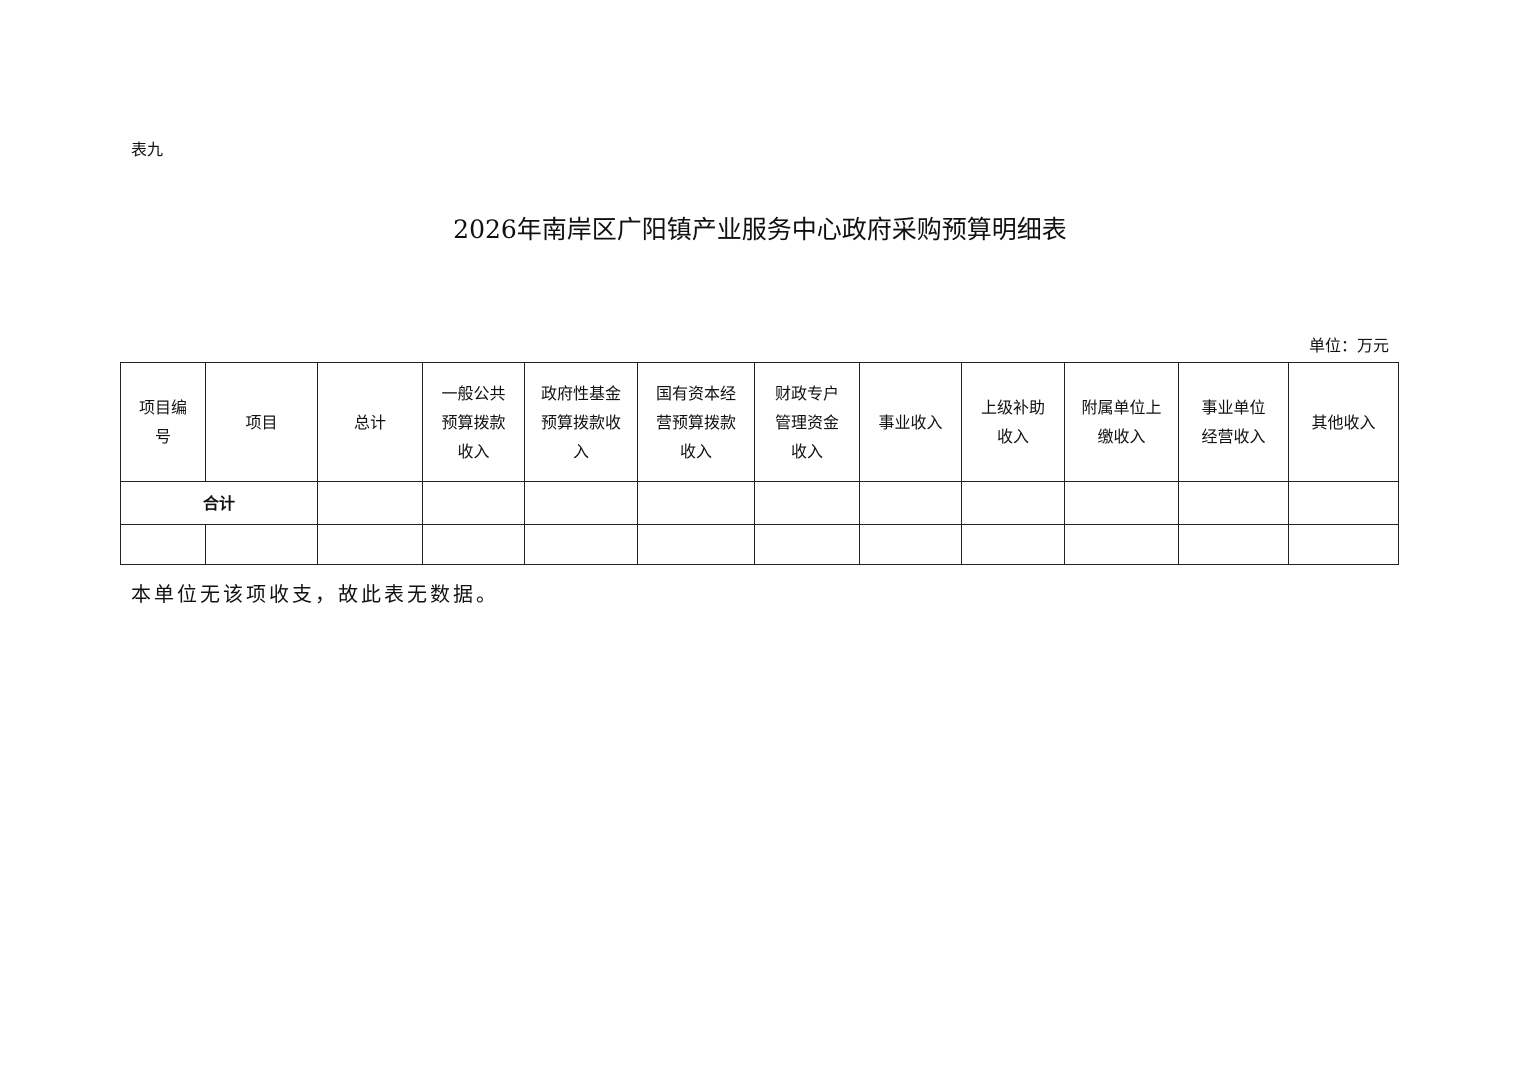 This screenshot has width=1520, height=1074. What do you see at coordinates (261, 422) in the screenshot?
I see `header-cell: 项目` at bounding box center [261, 422].